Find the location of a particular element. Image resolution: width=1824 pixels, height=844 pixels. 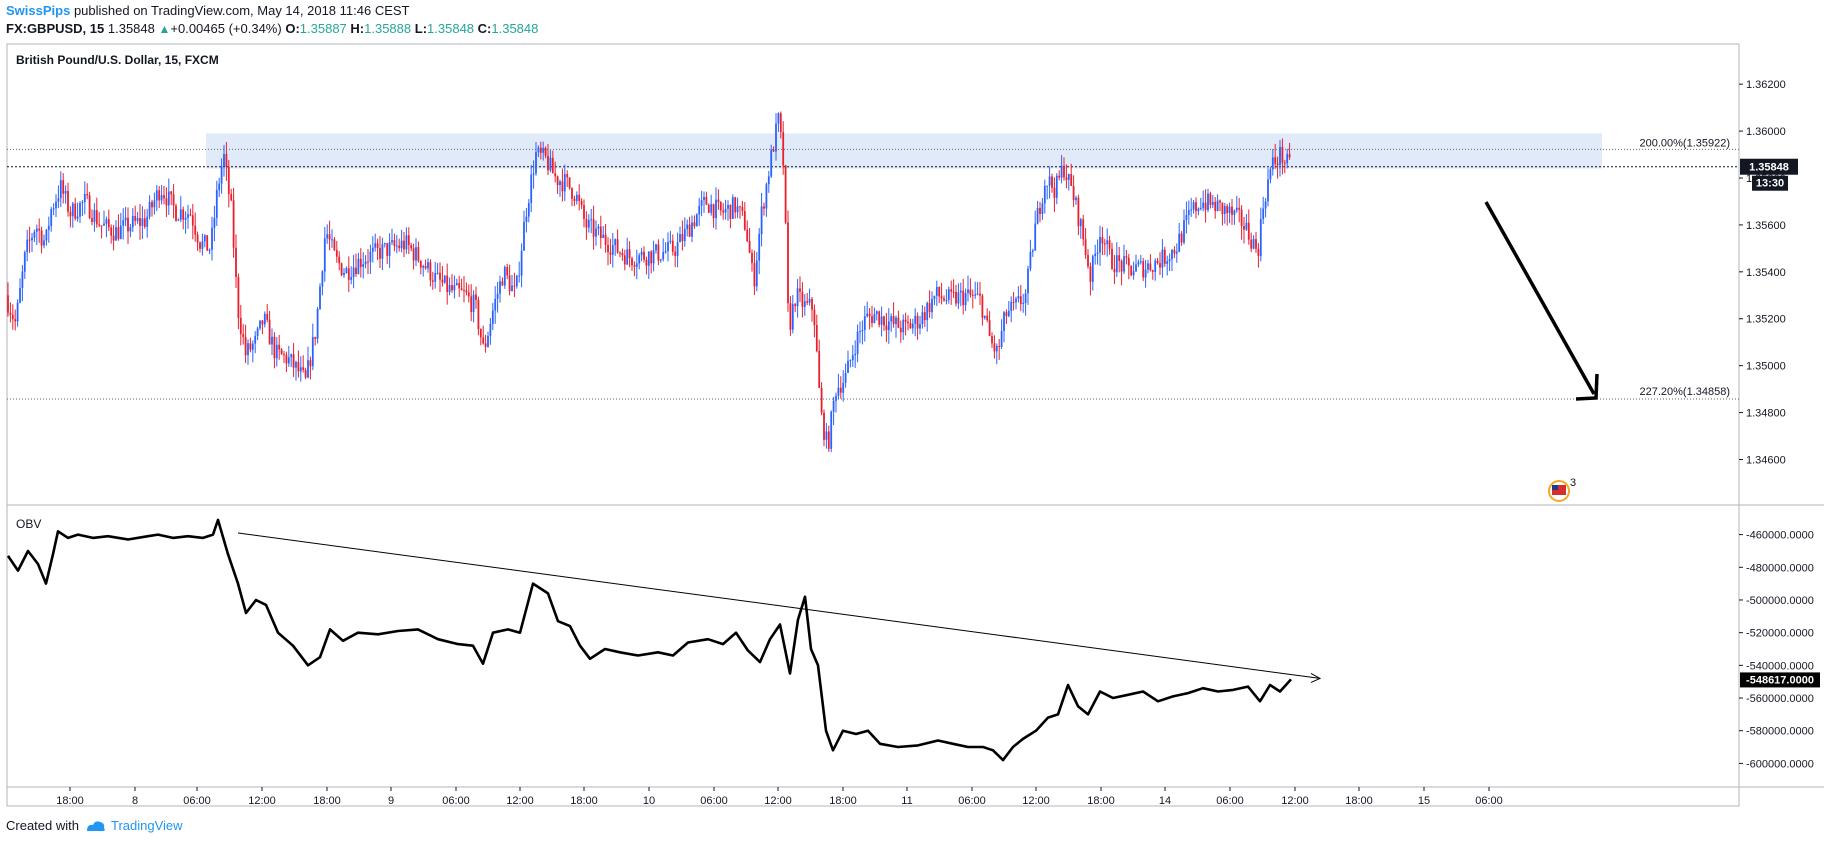

target-zone is located at coordinates (904, 151).